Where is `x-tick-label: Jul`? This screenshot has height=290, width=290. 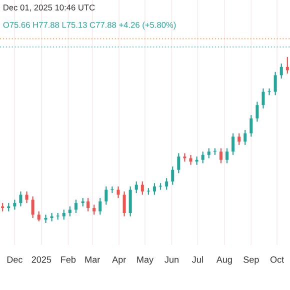 x-tick-label: Jul is located at coordinates (197, 259).